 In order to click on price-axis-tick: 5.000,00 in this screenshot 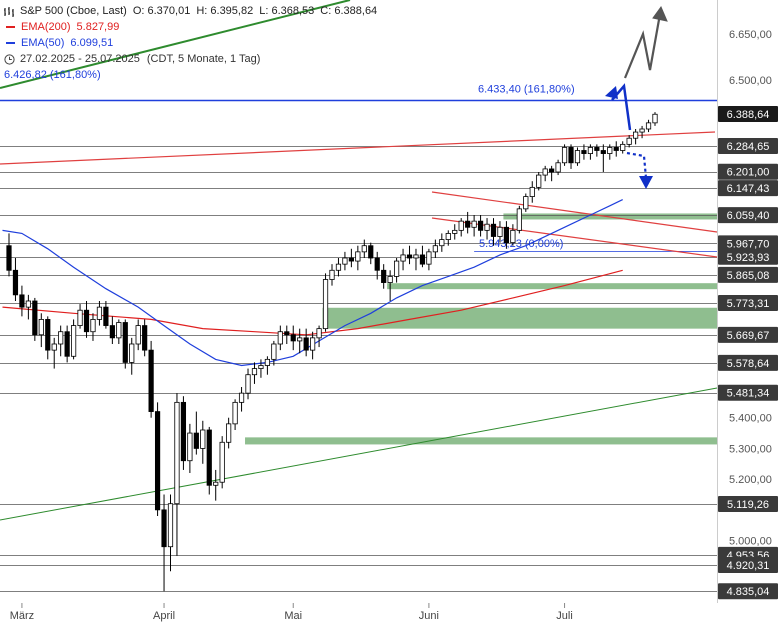, I will do `click(750, 542)`.